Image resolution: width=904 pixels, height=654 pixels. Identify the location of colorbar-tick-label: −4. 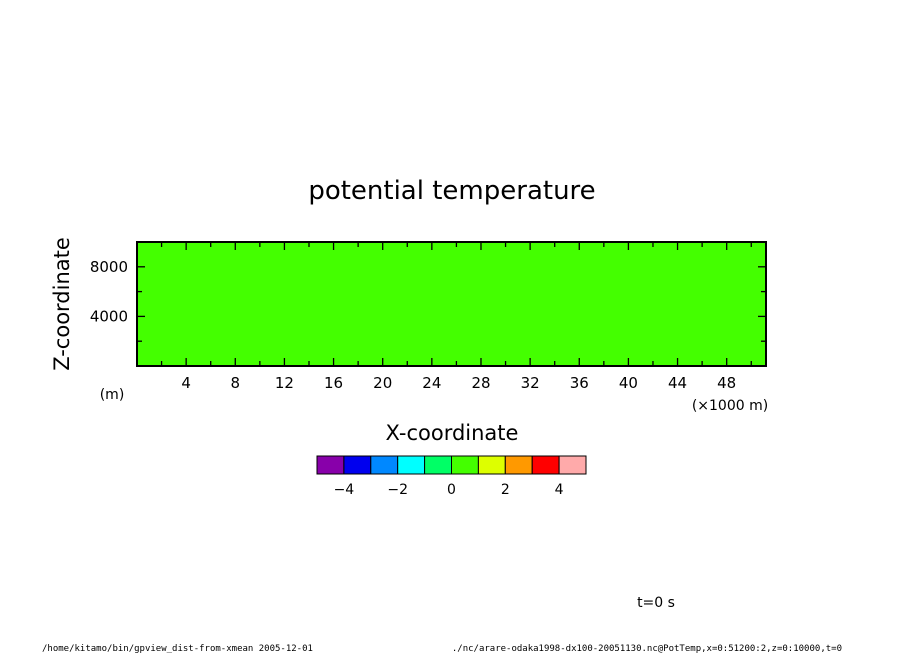
(344, 490).